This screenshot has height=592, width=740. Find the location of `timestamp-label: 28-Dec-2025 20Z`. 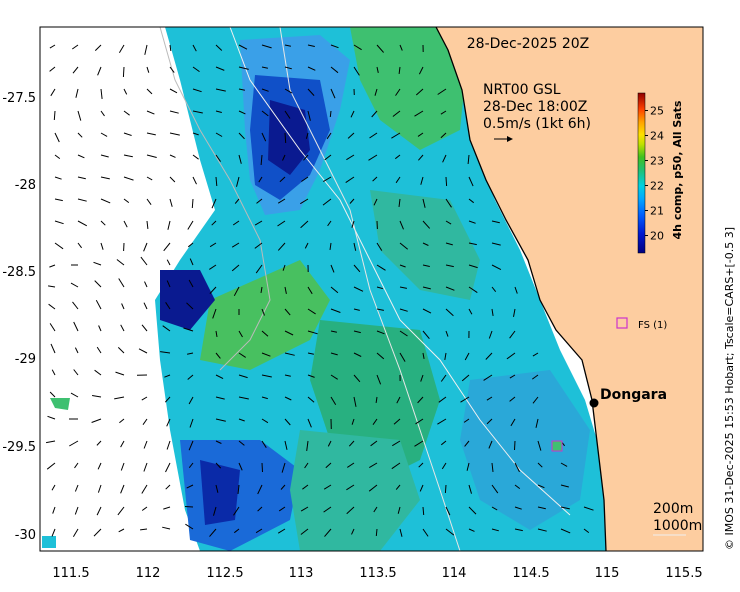

timestamp-label: 28-Dec-2025 20Z is located at coordinates (528, 44).